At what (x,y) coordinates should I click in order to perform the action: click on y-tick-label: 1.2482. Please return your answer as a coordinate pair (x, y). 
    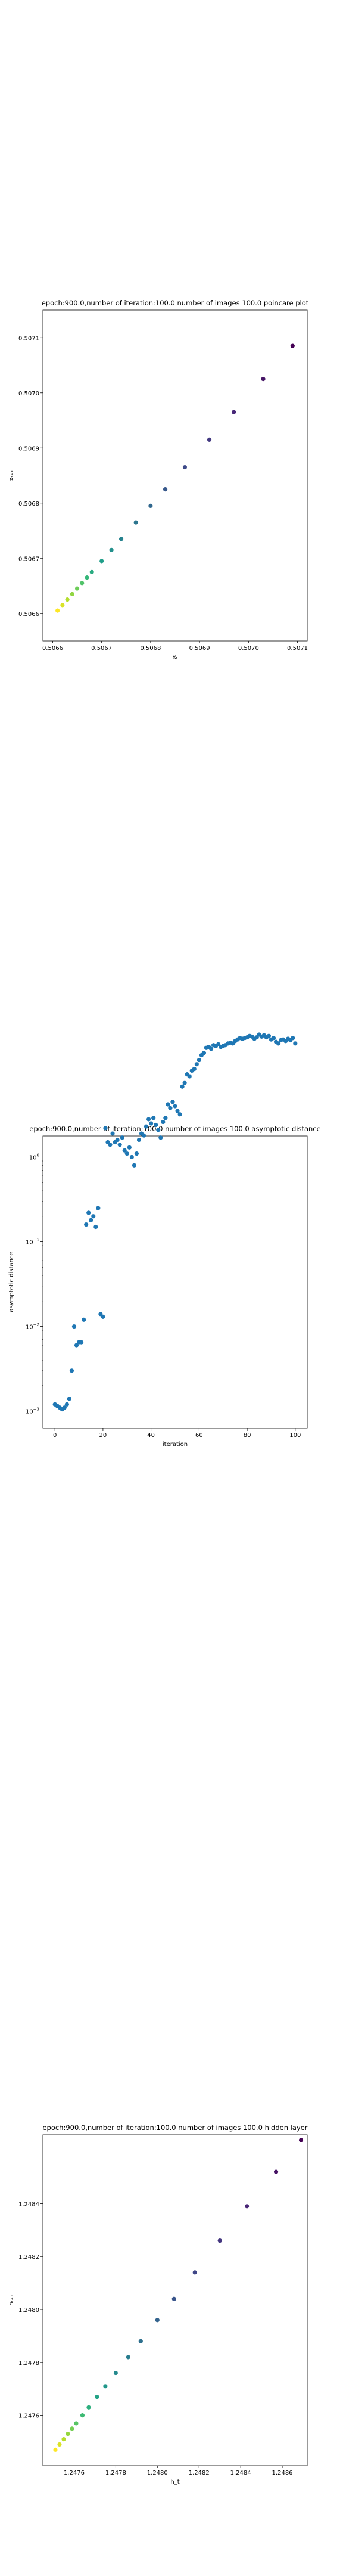
    Looking at the image, I should click on (29, 2257).